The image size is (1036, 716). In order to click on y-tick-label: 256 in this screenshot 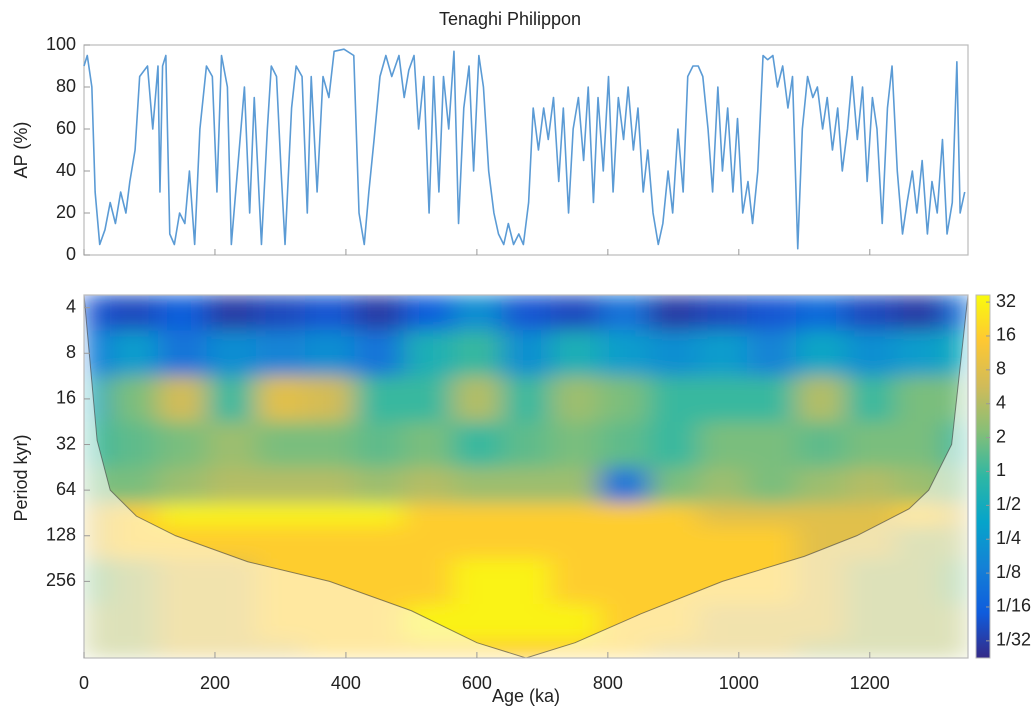, I will do `click(61, 580)`.